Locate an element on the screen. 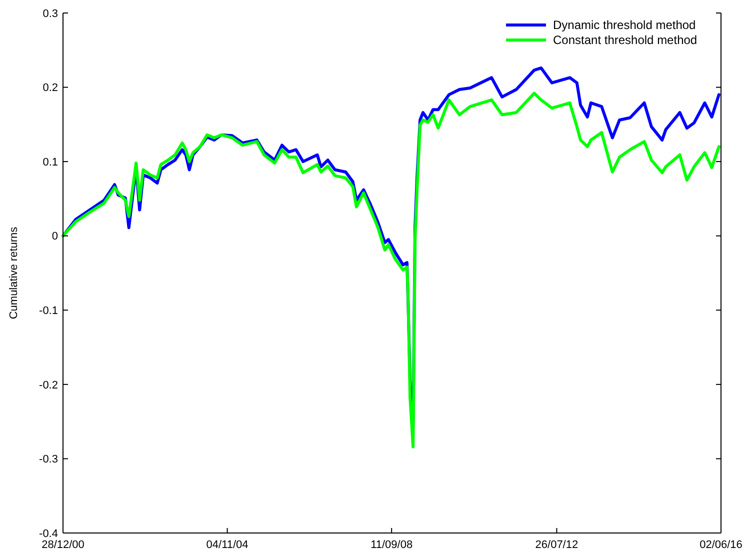  y-axis-title: Cumulative returns is located at coordinates (14, 273).